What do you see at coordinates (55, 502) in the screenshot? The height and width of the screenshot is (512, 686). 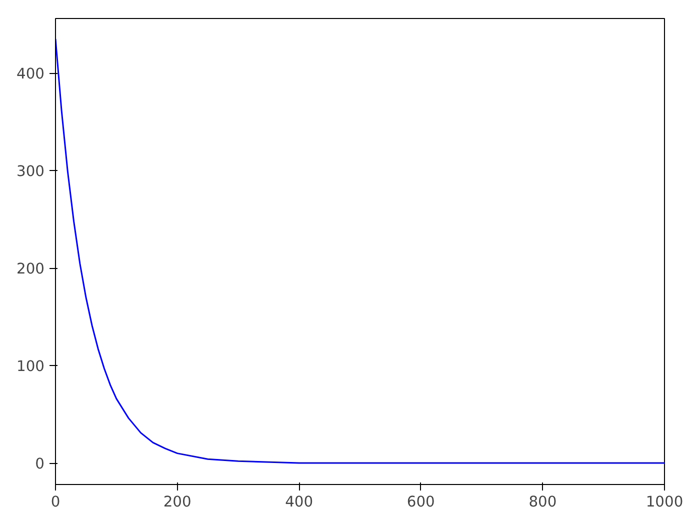 I see `x-tick-label: 0` at bounding box center [55, 502].